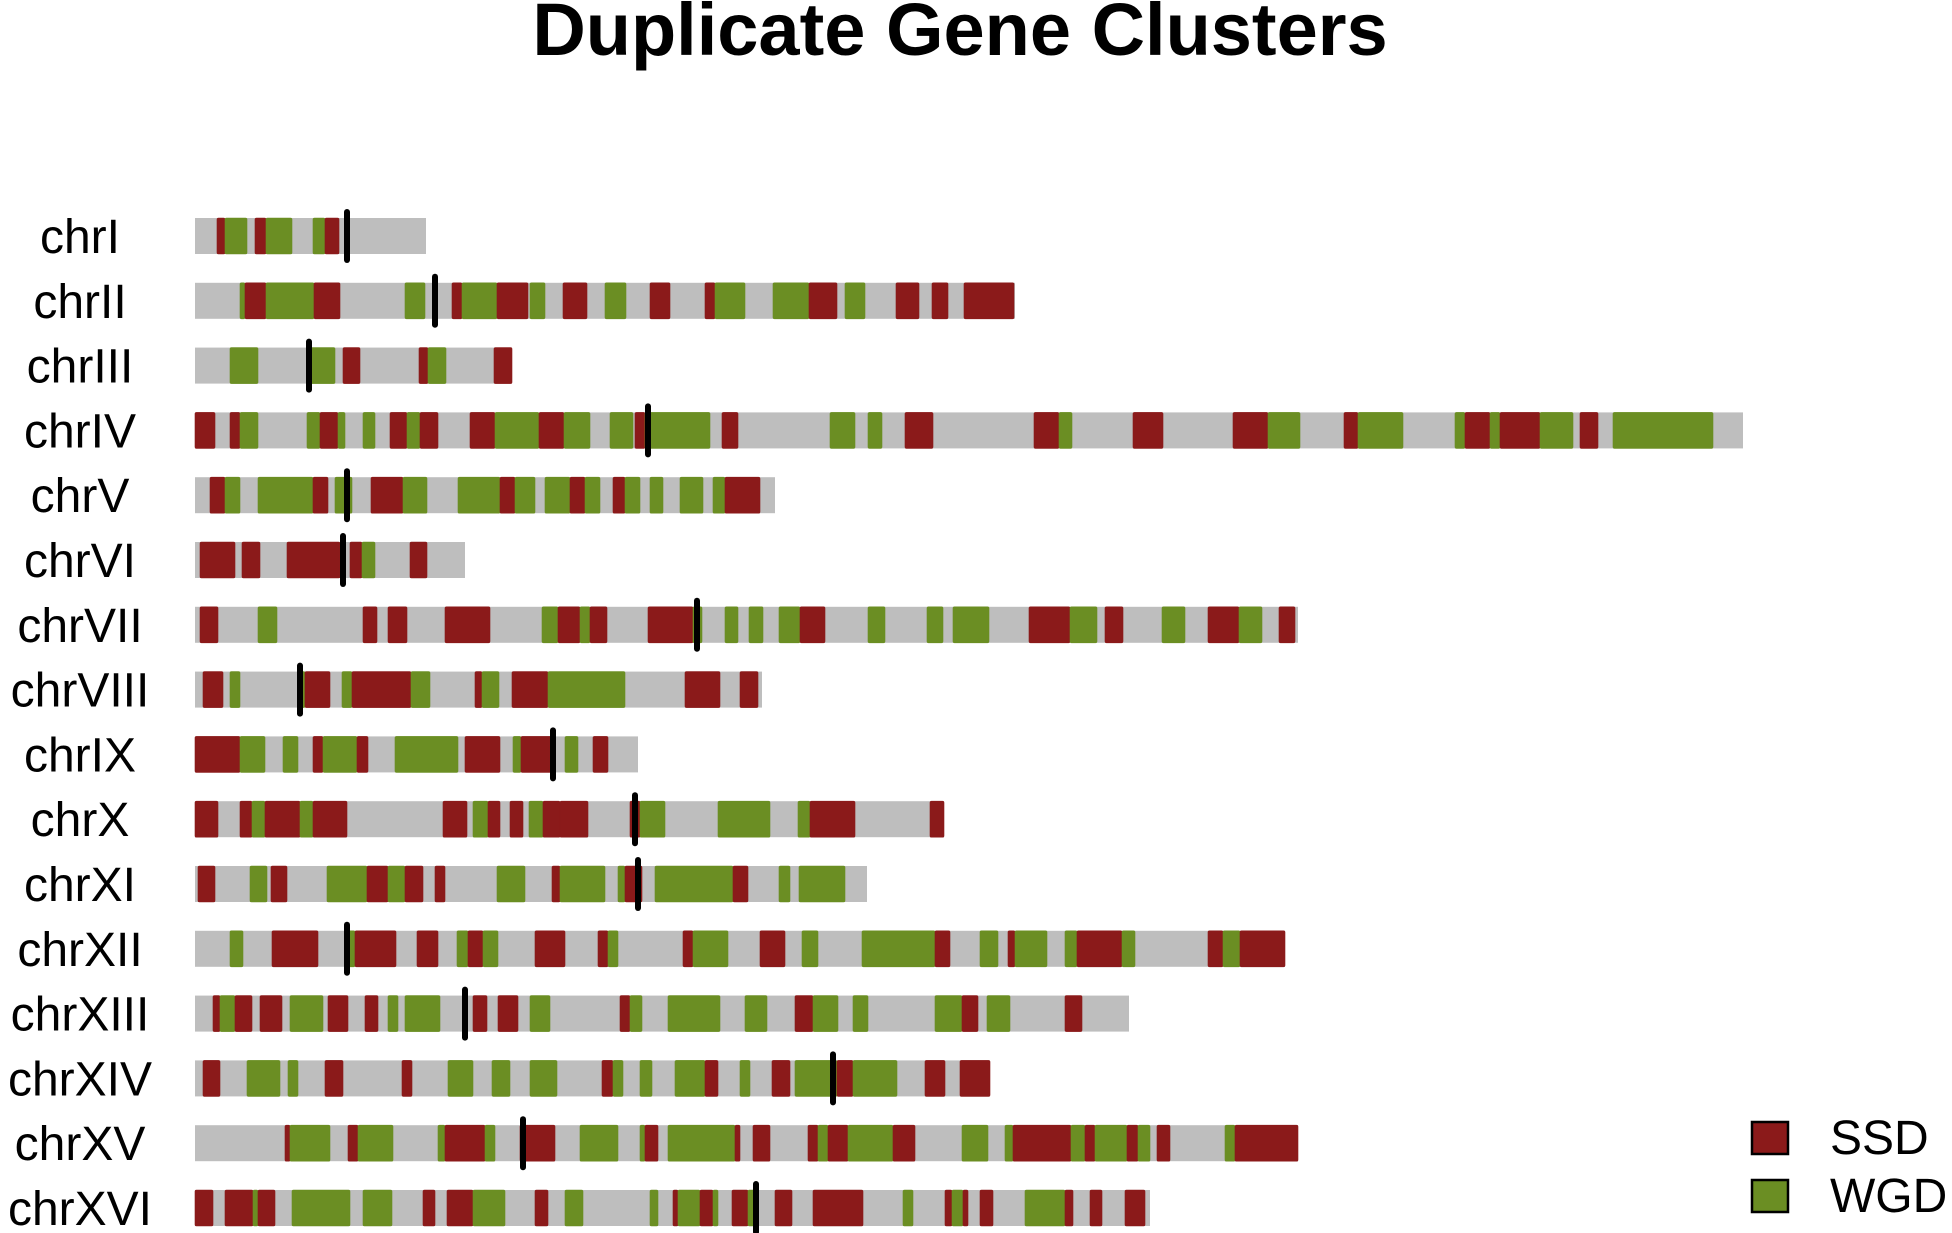 This screenshot has width=1952, height=1233. I want to click on chromosome-row: chrVIII, so click(386, 690).